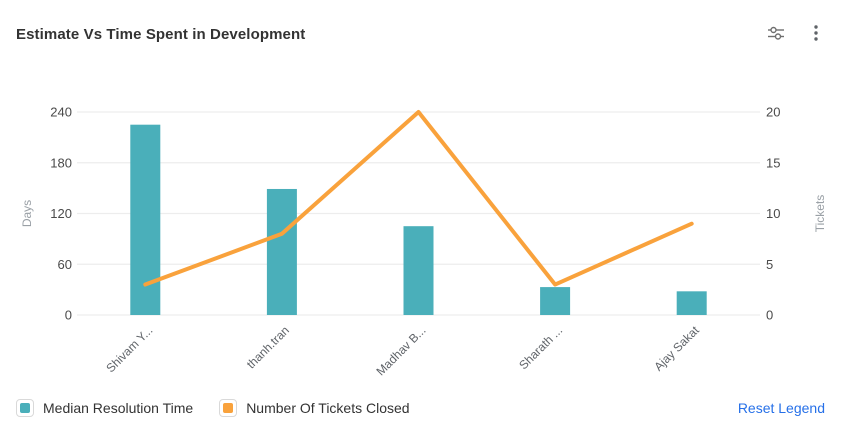  What do you see at coordinates (281, 251) in the screenshot?
I see `bar-thanh-tran` at bounding box center [281, 251].